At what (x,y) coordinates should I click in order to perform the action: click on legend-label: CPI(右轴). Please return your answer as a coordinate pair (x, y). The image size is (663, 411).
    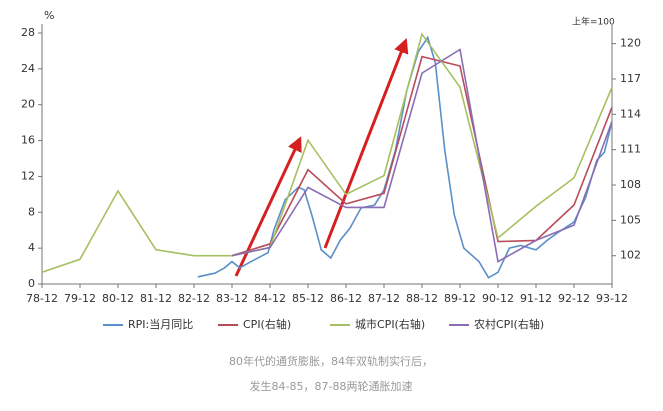
    Looking at the image, I should click on (267, 324).